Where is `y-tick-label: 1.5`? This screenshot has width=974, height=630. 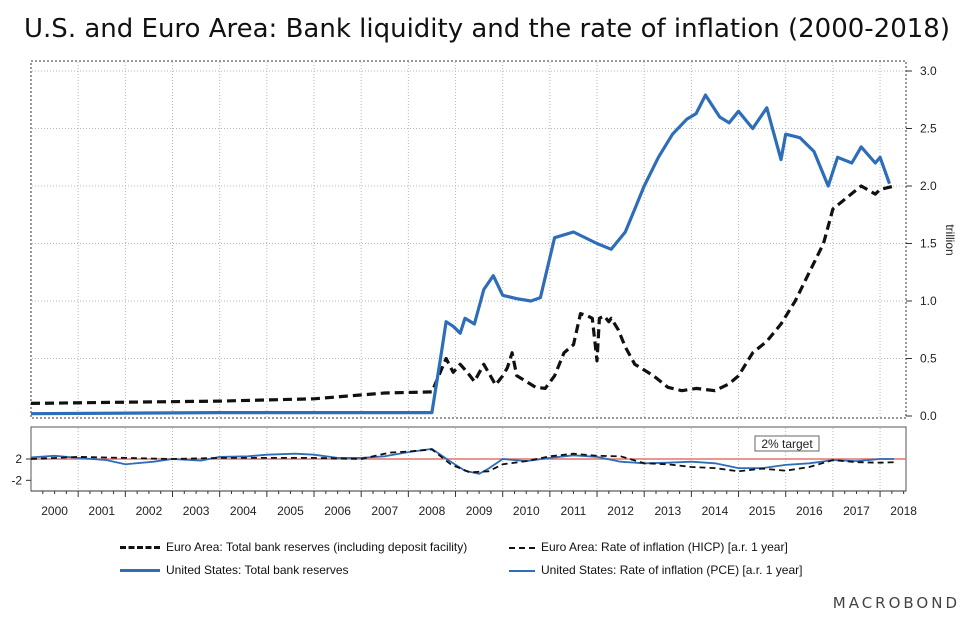 y-tick-label: 1.5 is located at coordinates (928, 244).